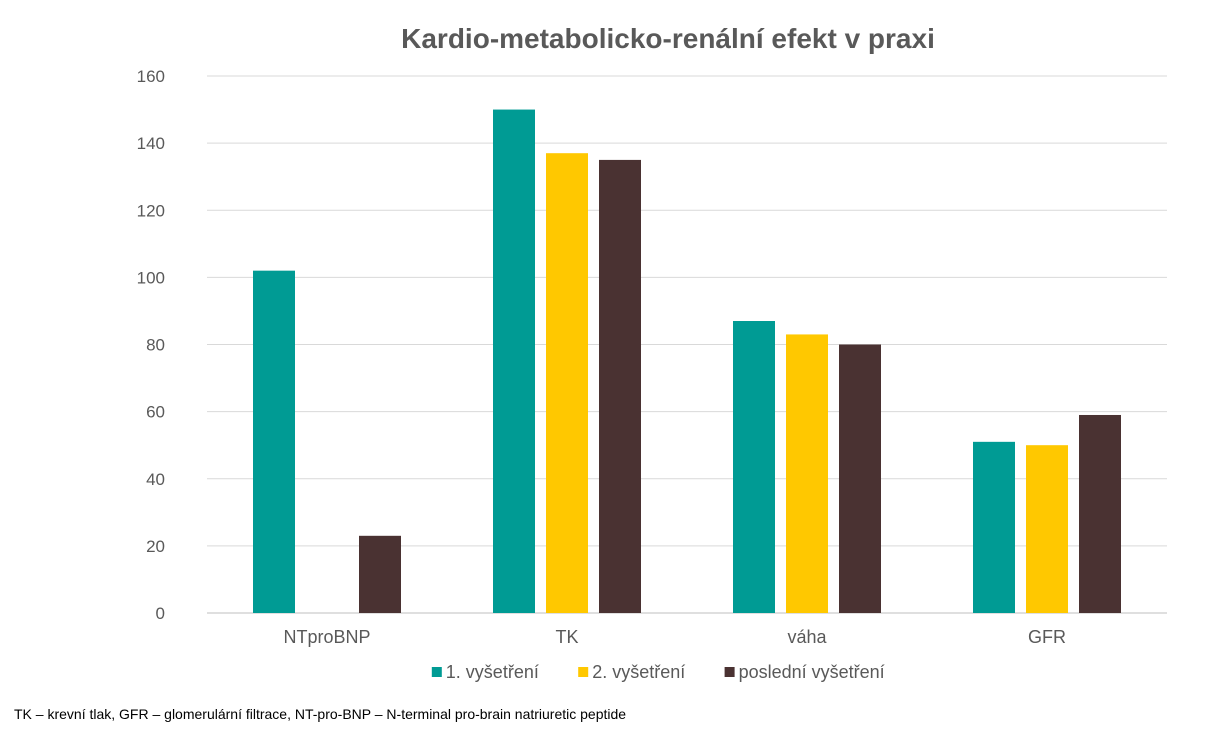 Image resolution: width=1216 pixels, height=744 pixels. What do you see at coordinates (326, 637) in the screenshot?
I see `x-category-label: NTproBNP` at bounding box center [326, 637].